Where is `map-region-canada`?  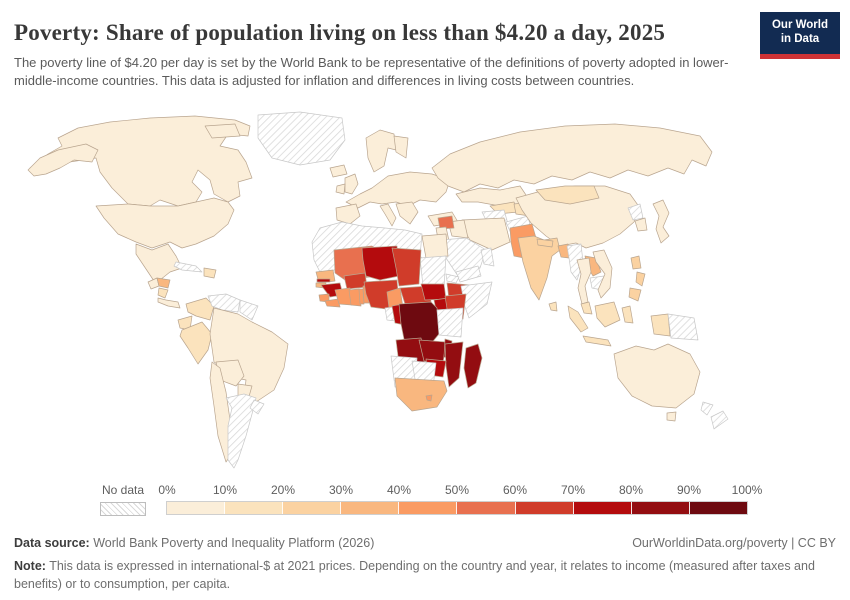 map-region-canada is located at coordinates (141, 161).